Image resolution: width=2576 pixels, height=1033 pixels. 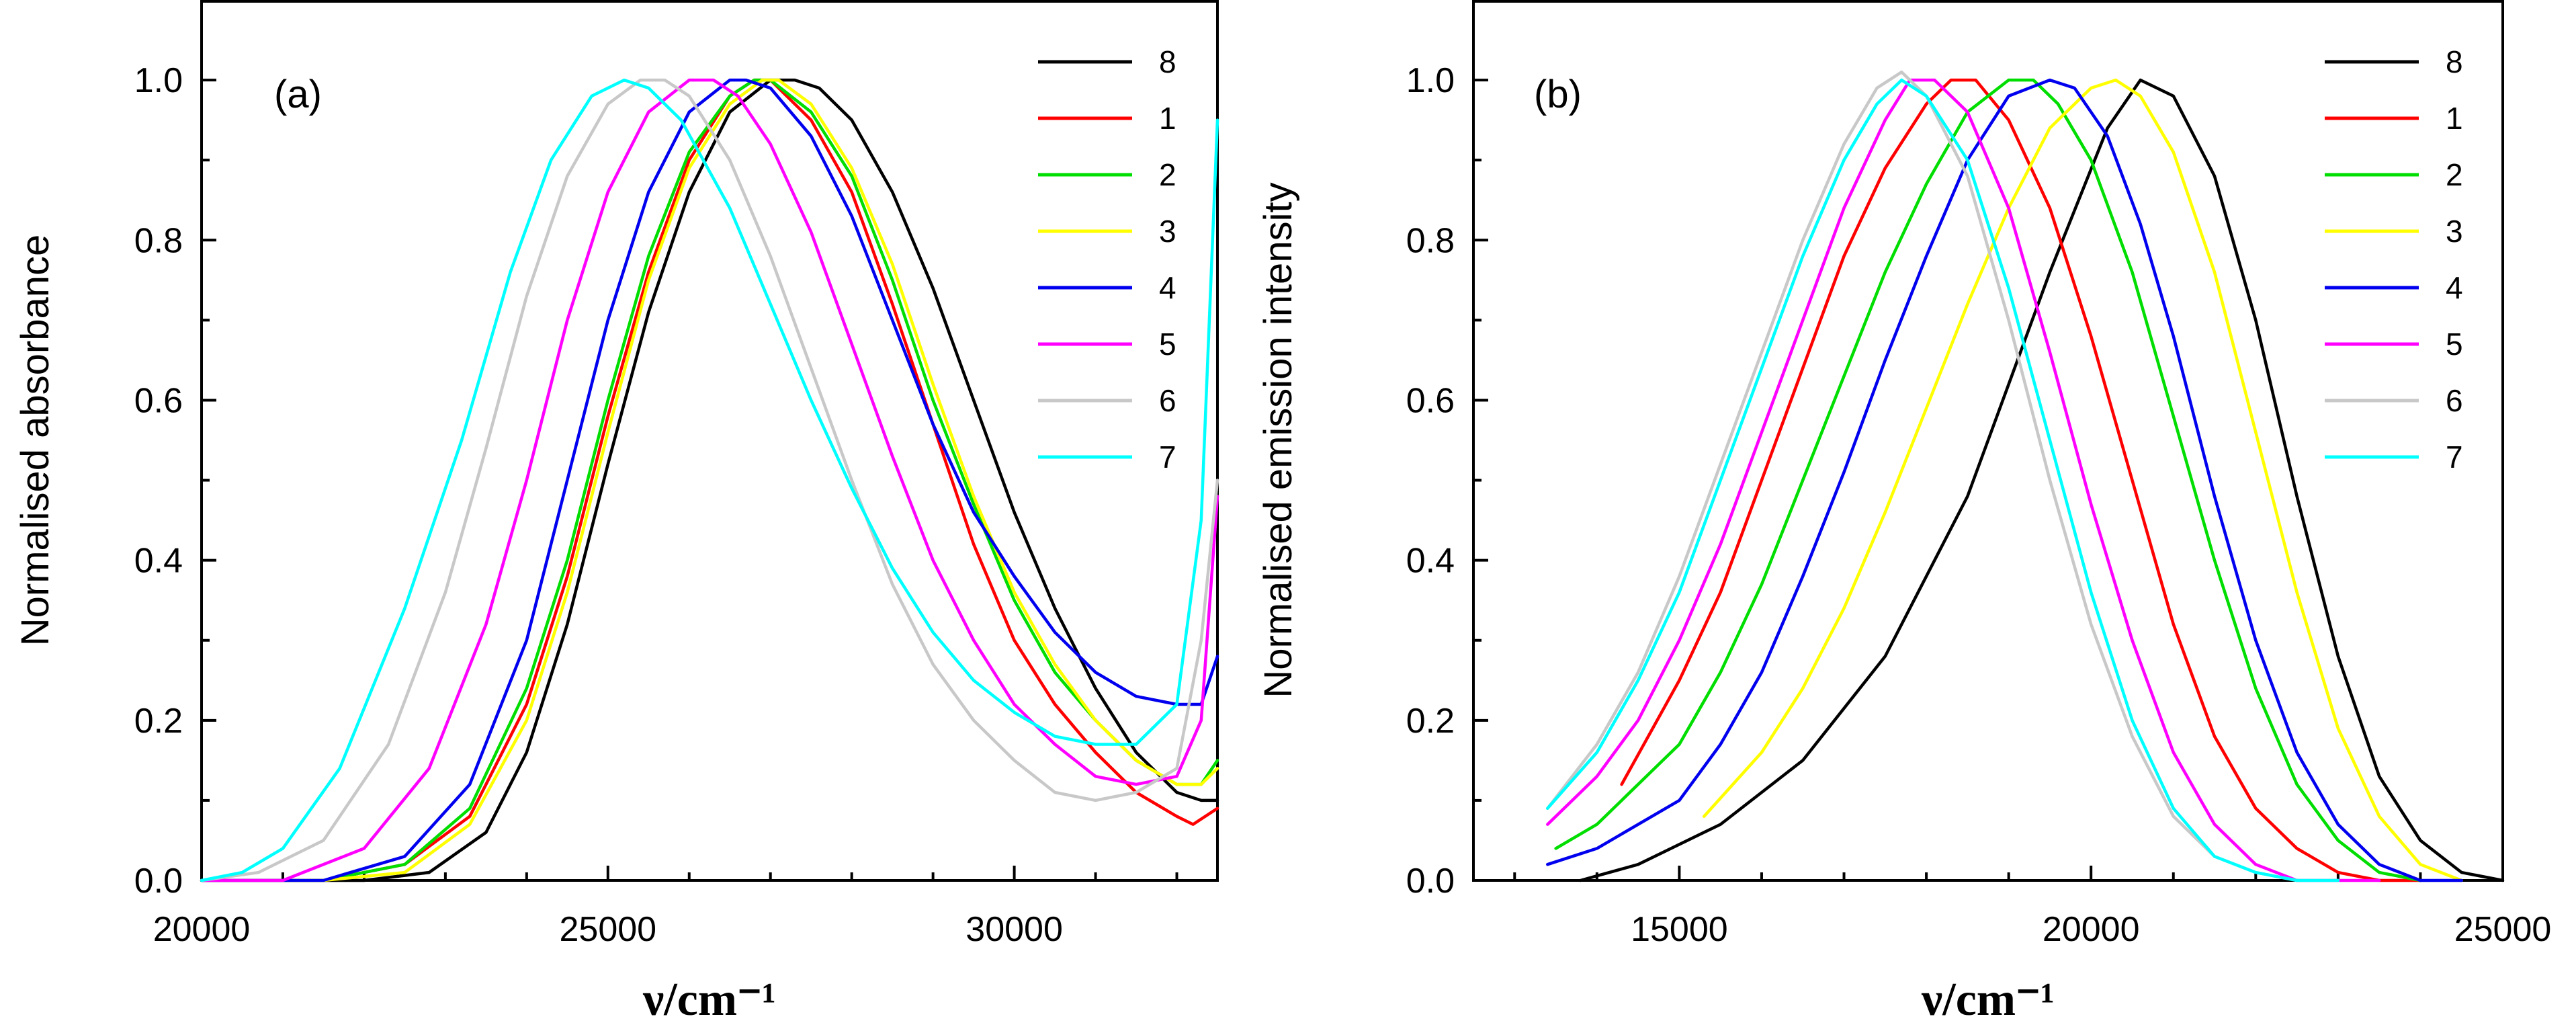 What do you see at coordinates (1167, 231) in the screenshot?
I see `panel-a-legend-label-3: 3` at bounding box center [1167, 231].